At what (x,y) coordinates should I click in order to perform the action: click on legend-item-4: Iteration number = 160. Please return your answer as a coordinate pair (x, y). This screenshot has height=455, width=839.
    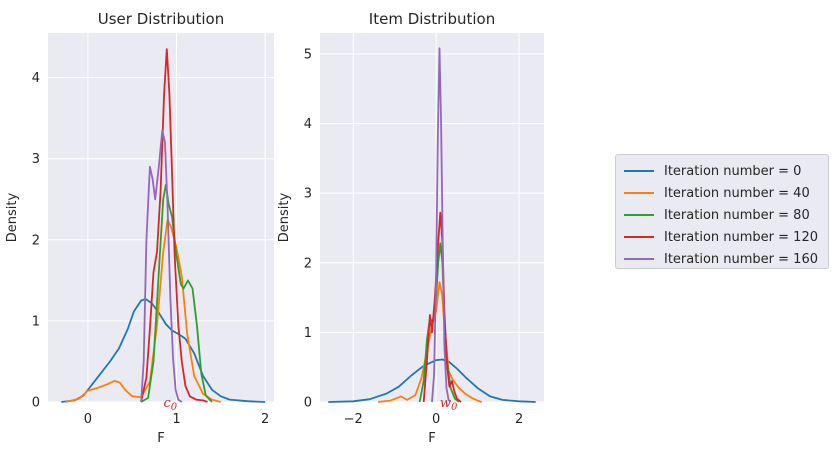
    Looking at the image, I should click on (721, 259).